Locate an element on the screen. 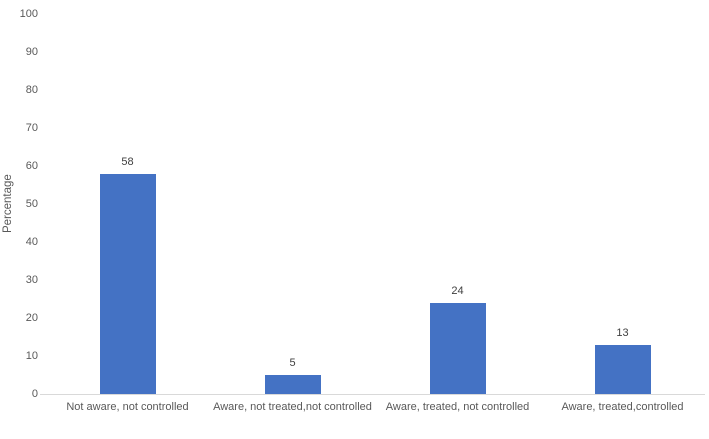 This screenshot has height=439, width=709. x-axis-line is located at coordinates (372, 394).